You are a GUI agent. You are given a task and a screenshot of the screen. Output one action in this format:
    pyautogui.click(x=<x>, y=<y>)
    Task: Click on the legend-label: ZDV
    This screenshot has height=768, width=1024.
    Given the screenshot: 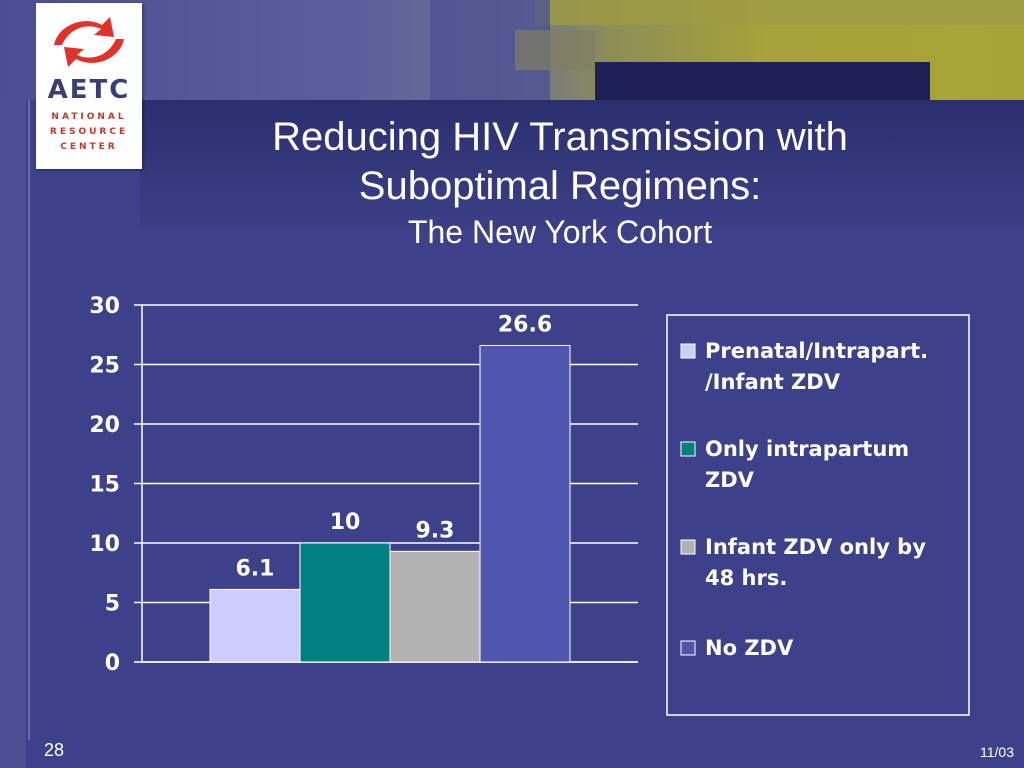 What is the action you would take?
    pyautogui.click(x=730, y=480)
    